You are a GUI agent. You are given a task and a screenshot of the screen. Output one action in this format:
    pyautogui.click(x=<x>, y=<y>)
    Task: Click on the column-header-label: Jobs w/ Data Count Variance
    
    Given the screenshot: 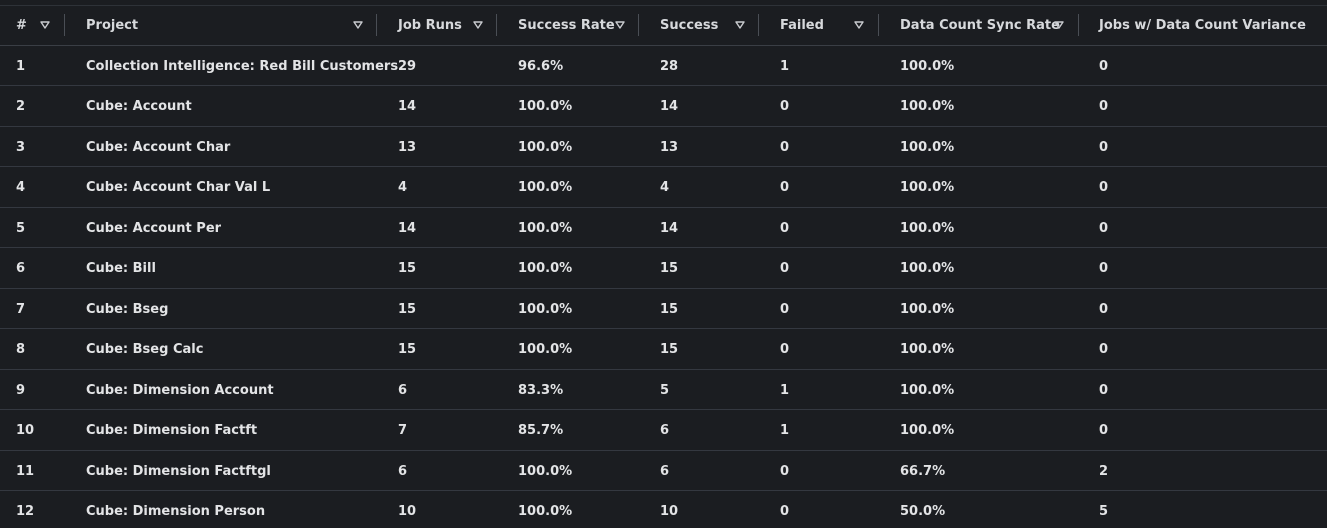 What is the action you would take?
    pyautogui.click(x=1202, y=25)
    